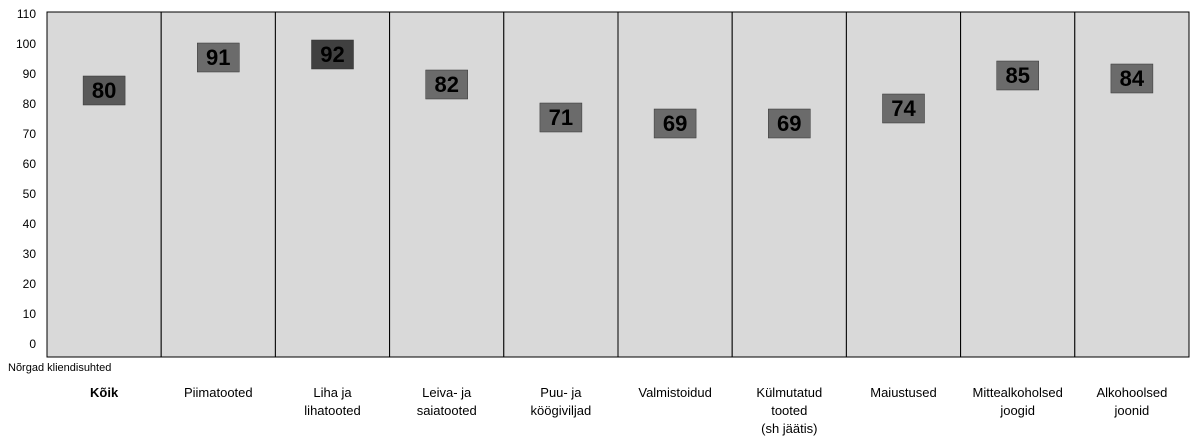 The height and width of the screenshot is (443, 1190). I want to click on y-tick-label: 20, so click(30, 284).